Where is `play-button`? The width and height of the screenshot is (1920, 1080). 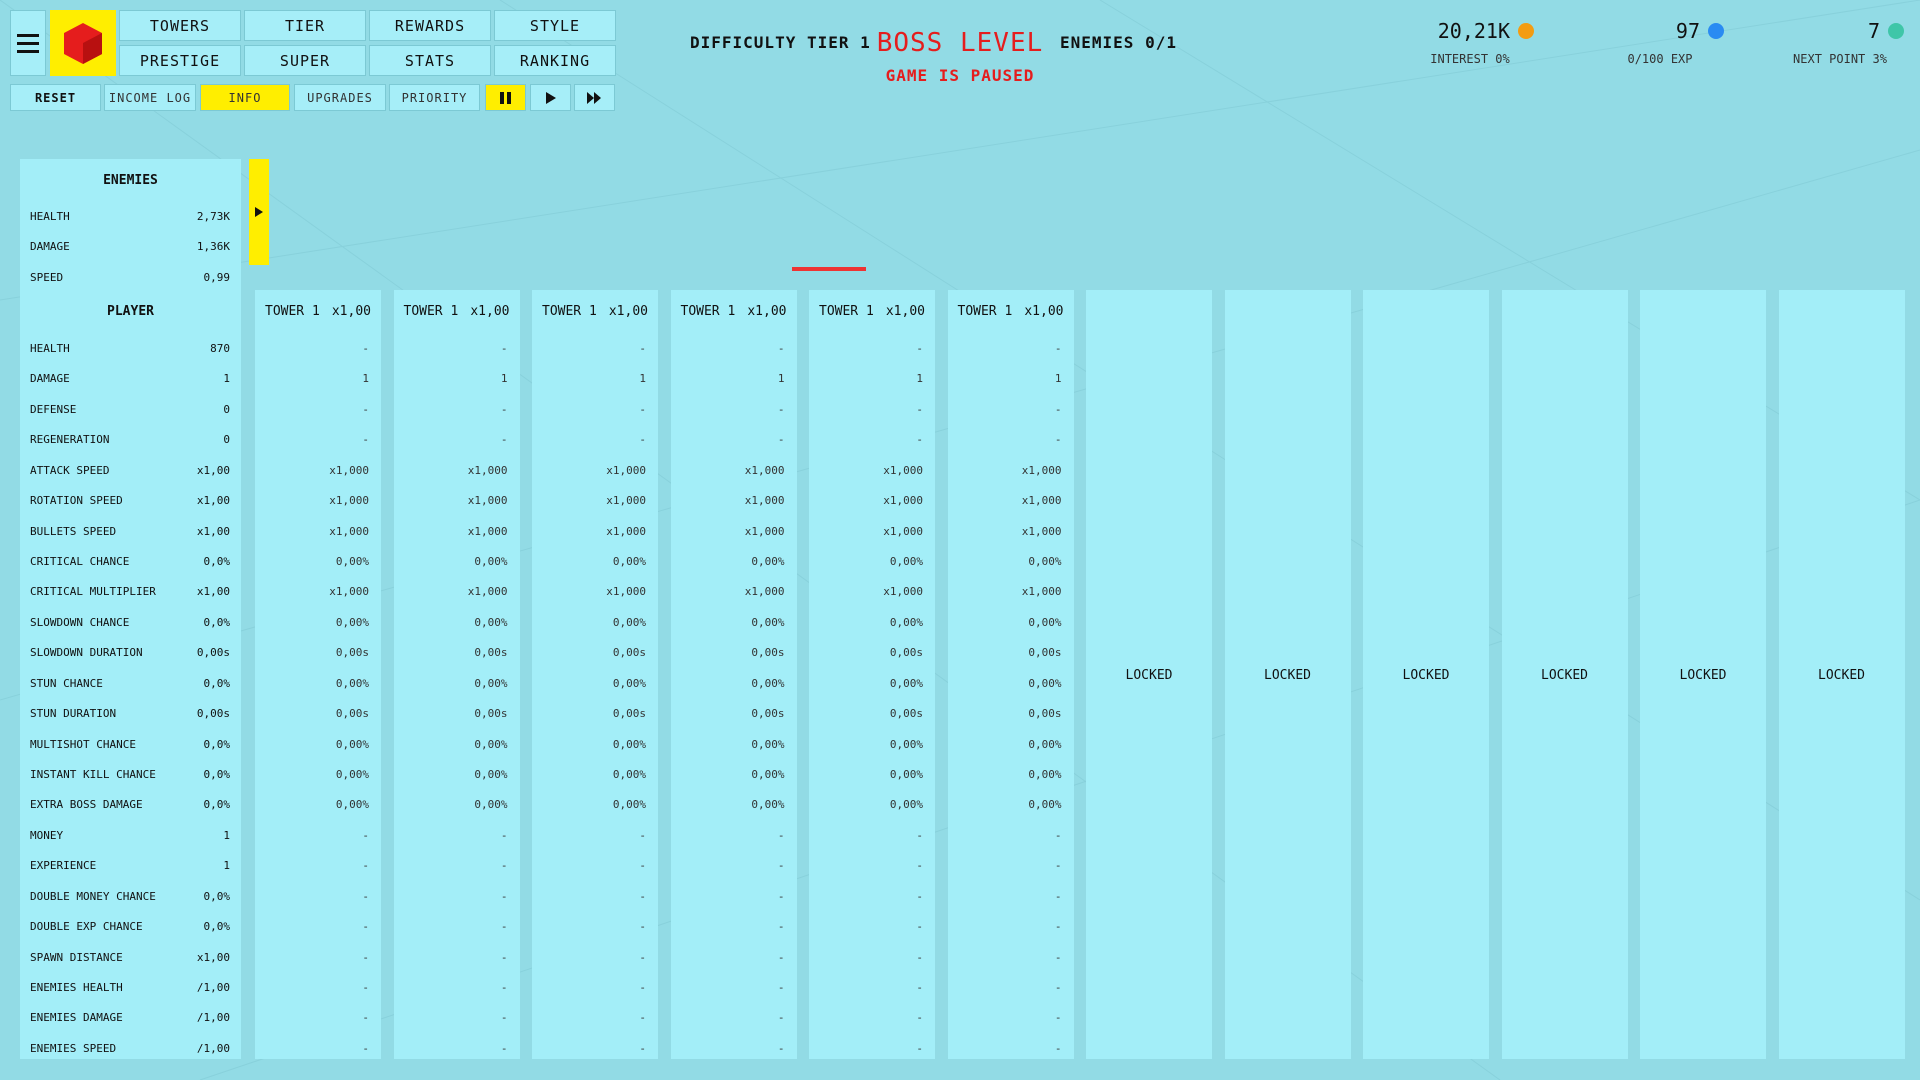
play-button is located at coordinates (550, 97).